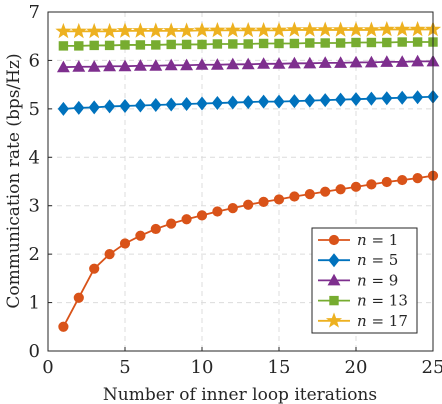  I want to click on legend: n = 1n = 5n = 9n = 13n = 17, so click(364, 280).